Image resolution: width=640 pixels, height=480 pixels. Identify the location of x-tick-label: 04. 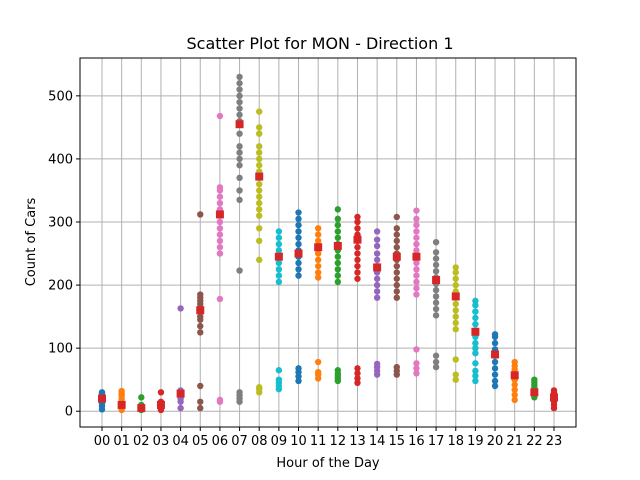
(180, 441).